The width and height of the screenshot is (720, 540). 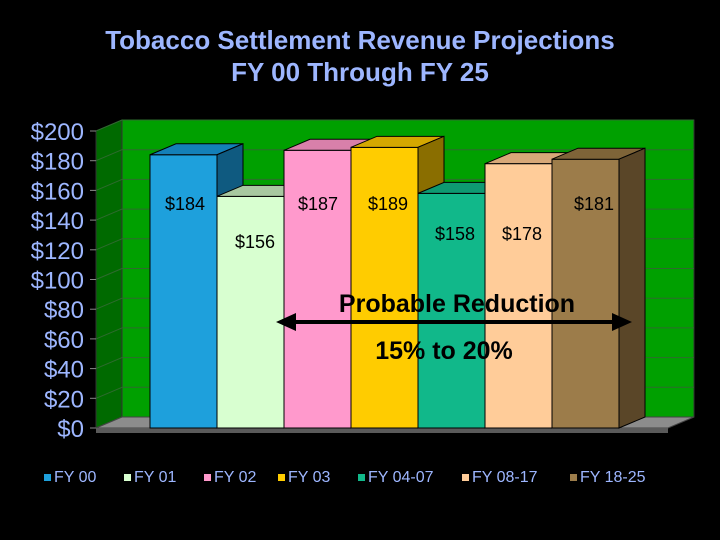 What do you see at coordinates (64, 310) in the screenshot?
I see `y-tick-label: $80` at bounding box center [64, 310].